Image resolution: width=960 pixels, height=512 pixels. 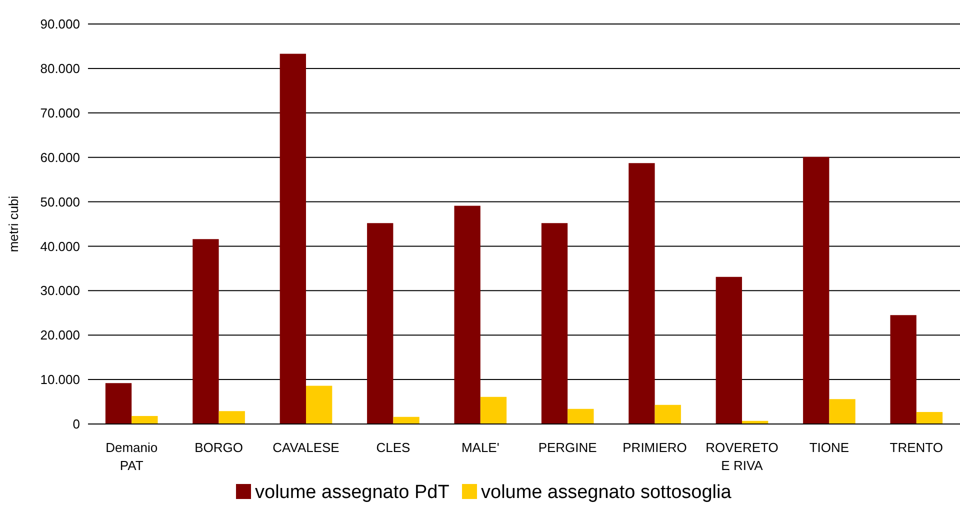 I want to click on y-tick-label: 10.000, so click(x=60, y=380).